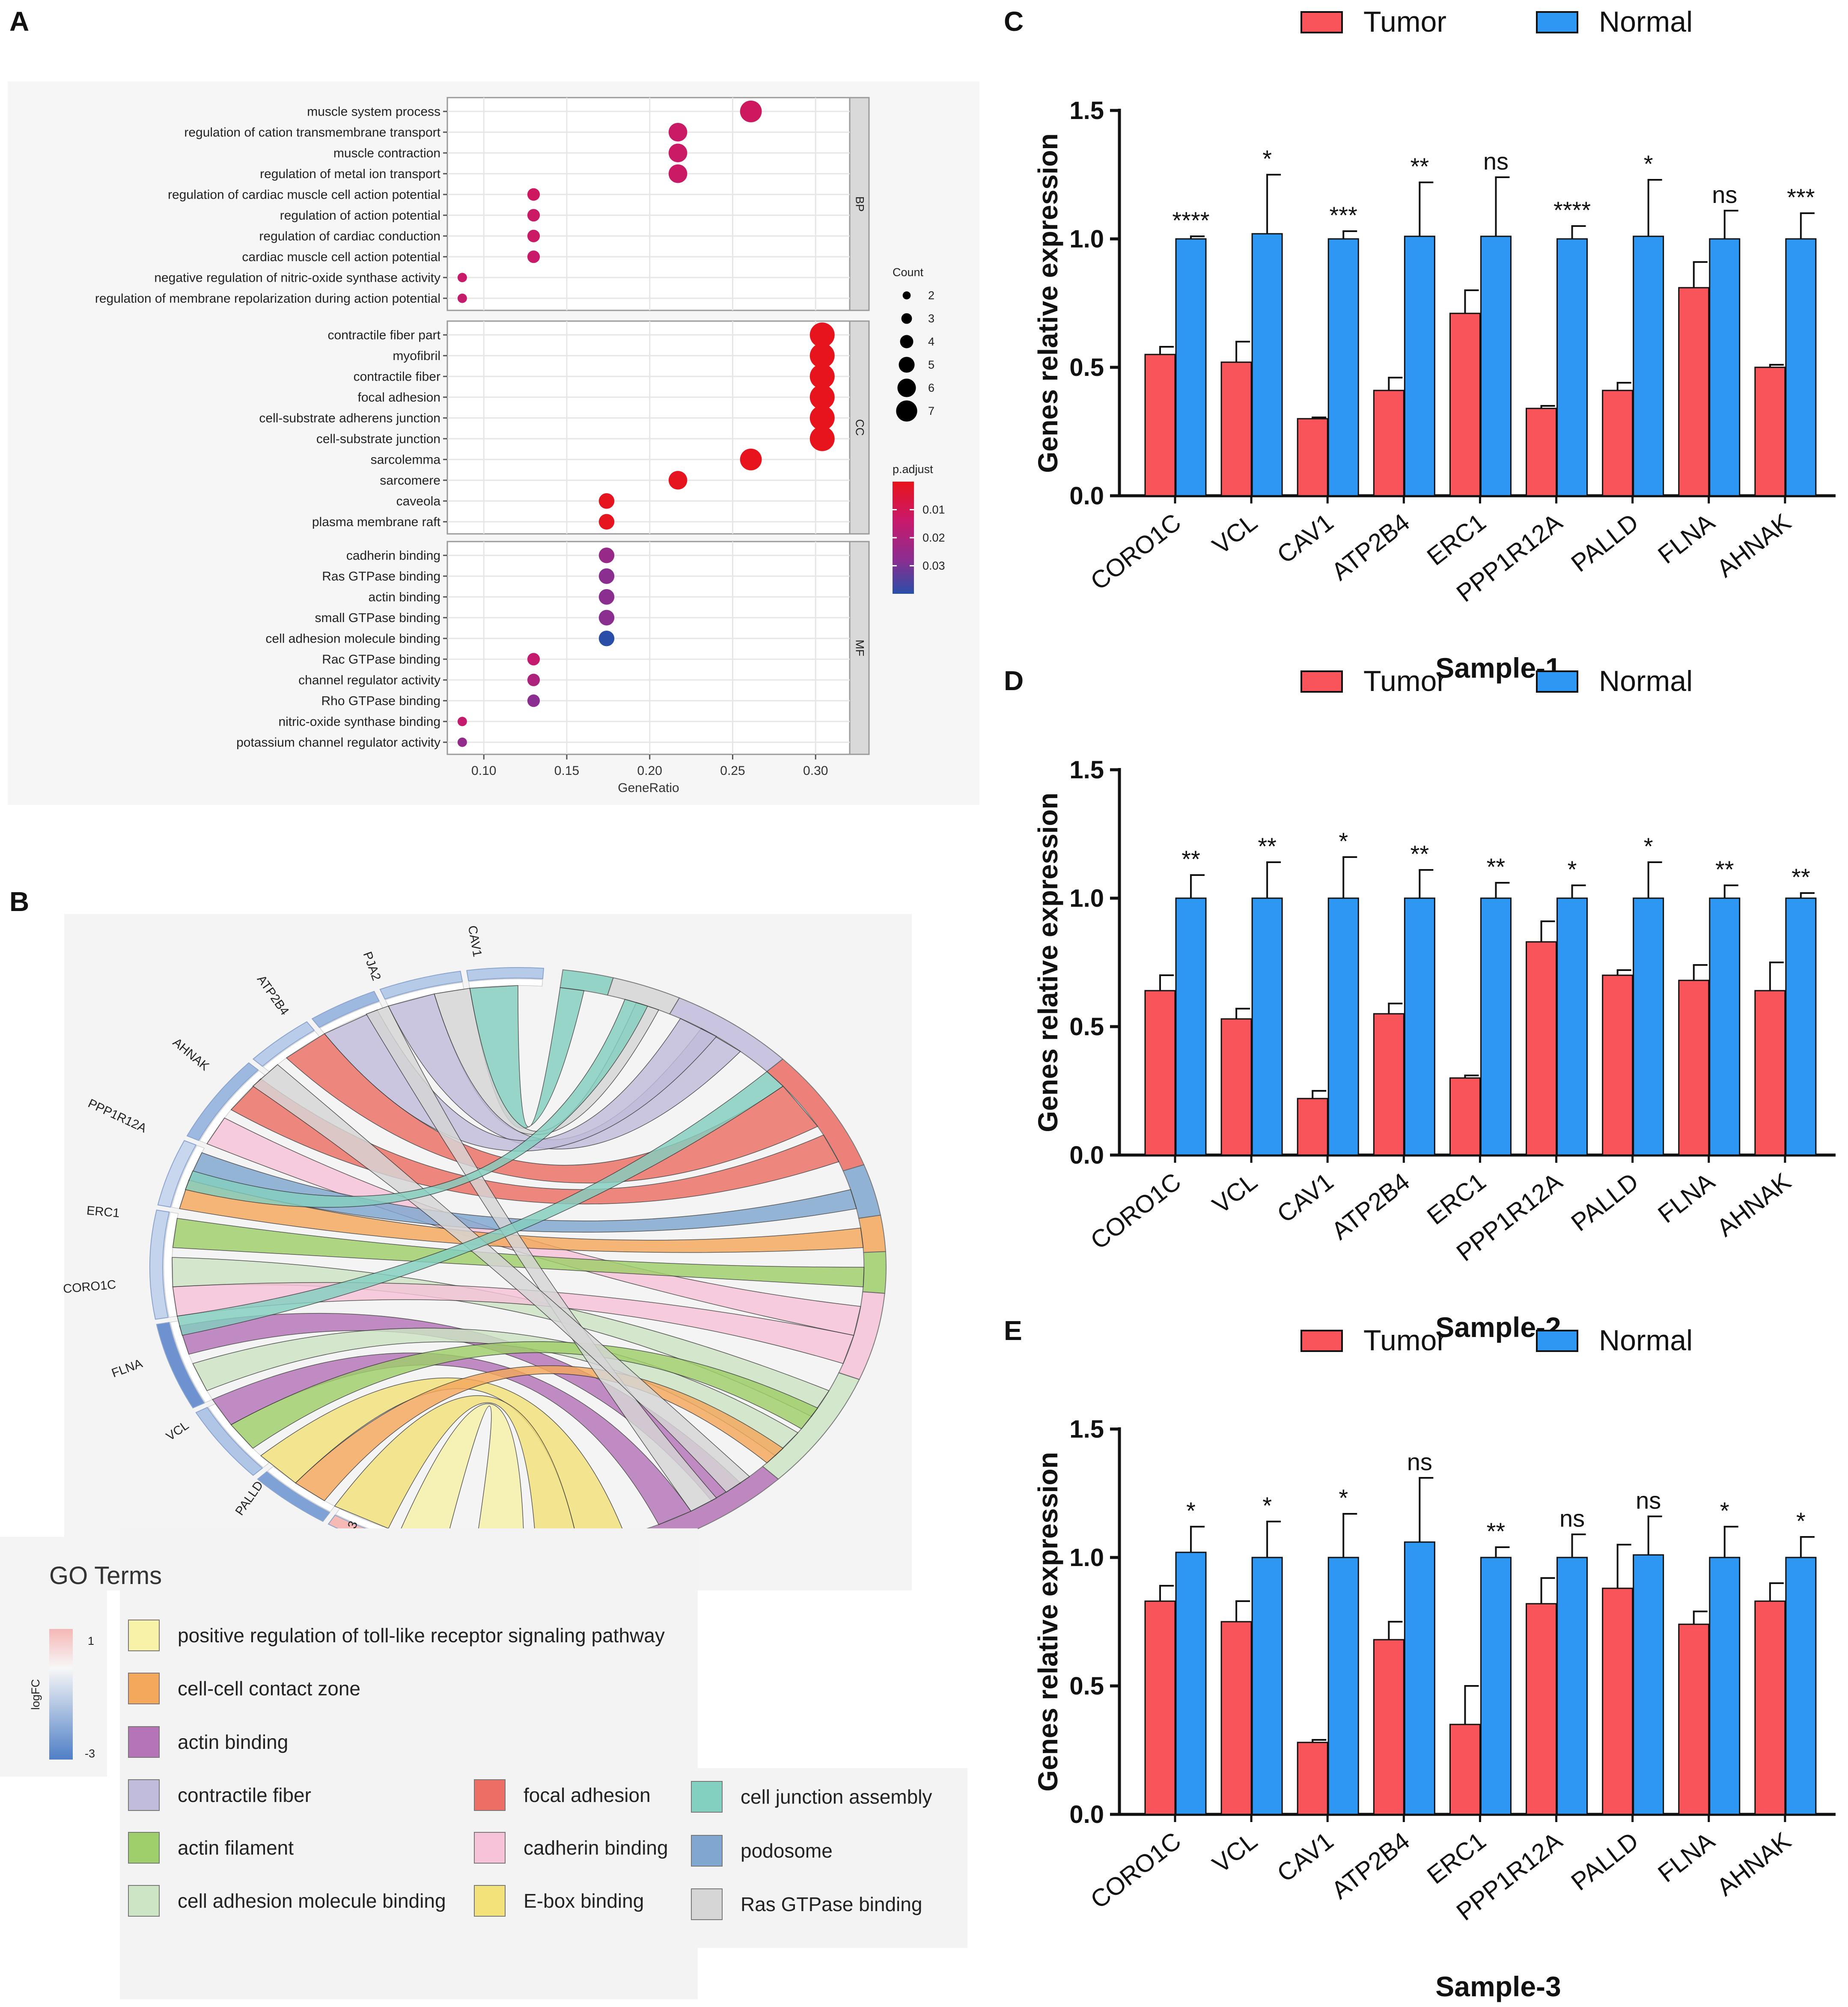 This screenshot has height=2007, width=1848. What do you see at coordinates (931, 295) in the screenshot?
I see `count-legend-value: 2` at bounding box center [931, 295].